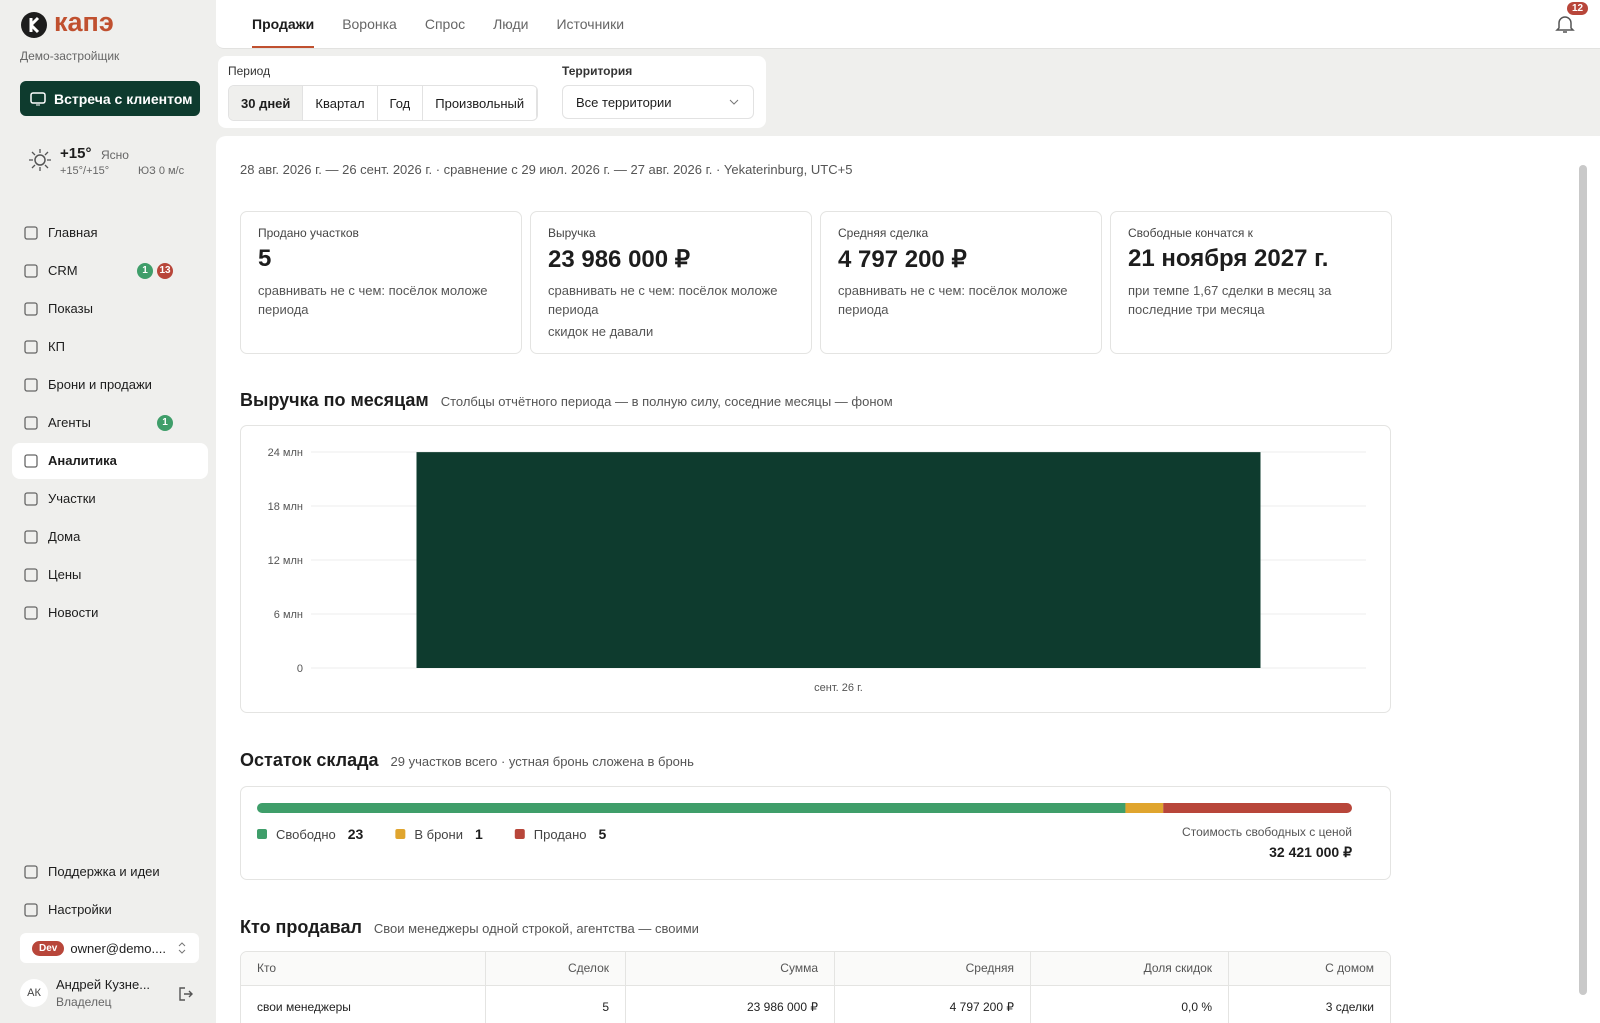 The height and width of the screenshot is (1023, 1600). What do you see at coordinates (69, 422) in the screenshot?
I see `nav-label: Агенты` at bounding box center [69, 422].